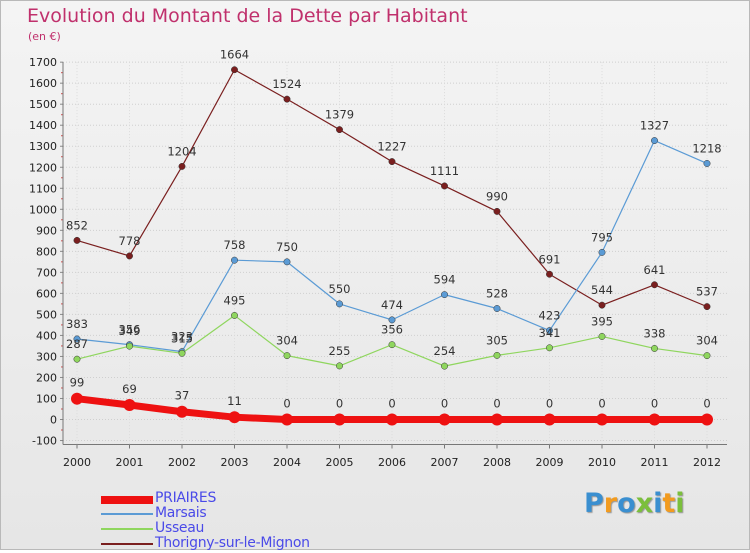  Describe the element at coordinates (602, 462) in the screenshot. I see `x-tick-label: 2010` at that location.